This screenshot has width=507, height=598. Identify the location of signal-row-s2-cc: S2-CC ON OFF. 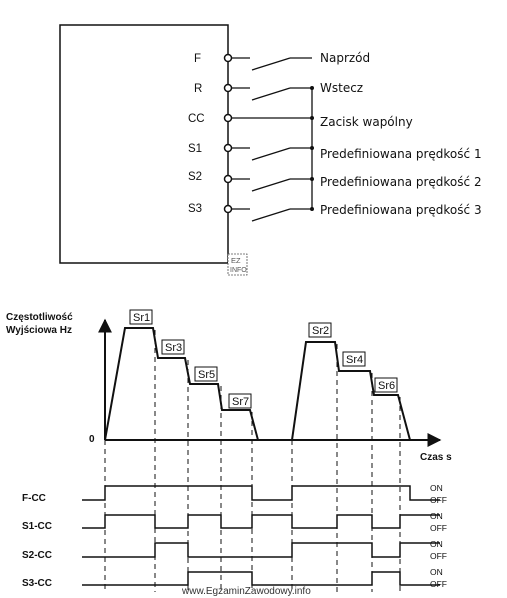
(234, 550).